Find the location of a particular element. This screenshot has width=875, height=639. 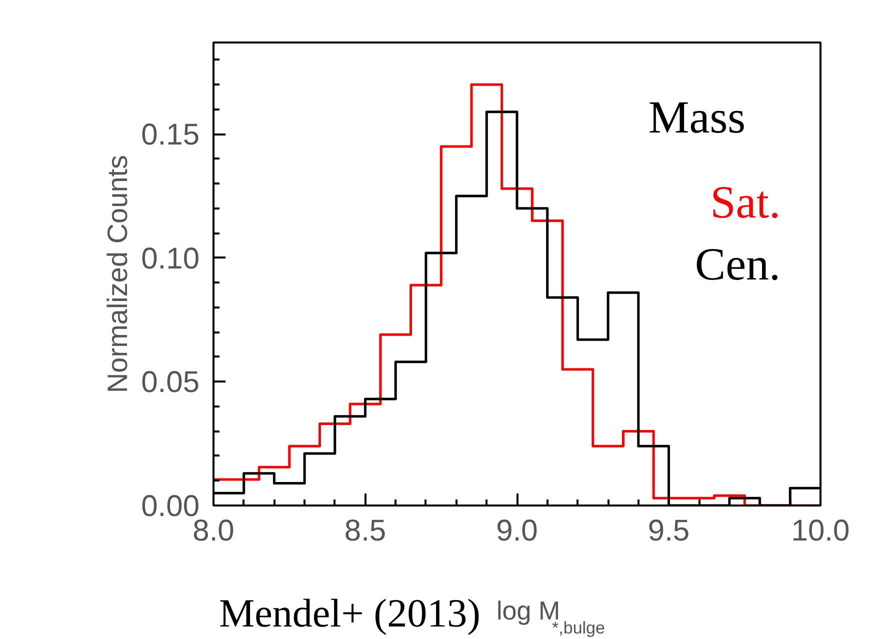

y-tick-label: 0.15 is located at coordinates (170, 135).